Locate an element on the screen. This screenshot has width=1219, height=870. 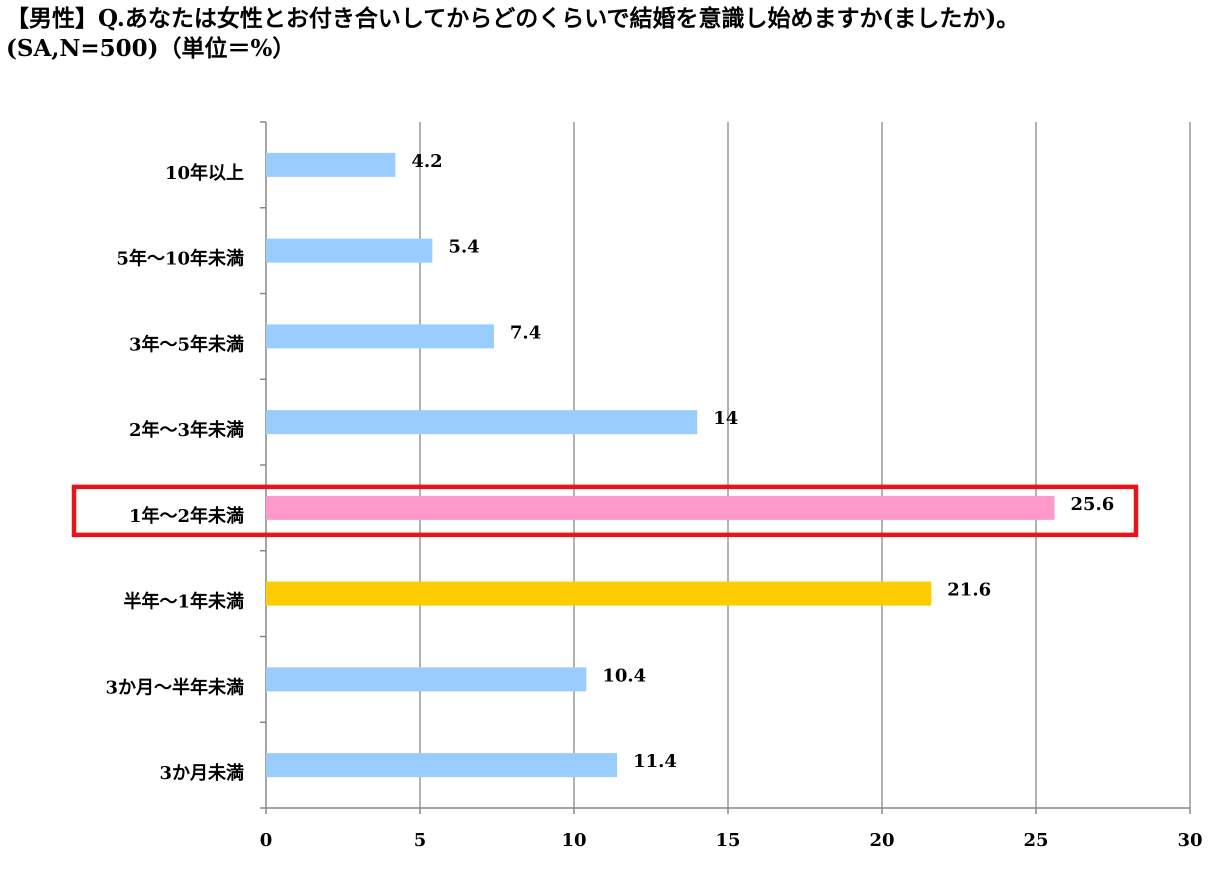
data-label: 14 is located at coordinates (725, 418).